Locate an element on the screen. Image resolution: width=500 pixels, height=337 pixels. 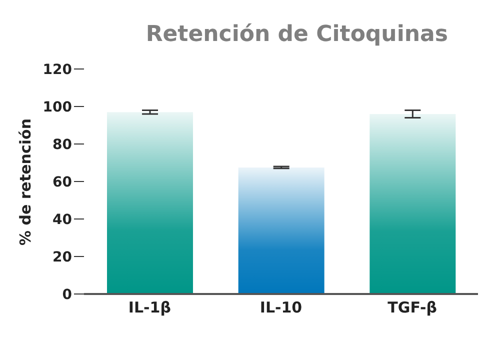
y-tick-label: 100 is located at coordinates (57, 107).